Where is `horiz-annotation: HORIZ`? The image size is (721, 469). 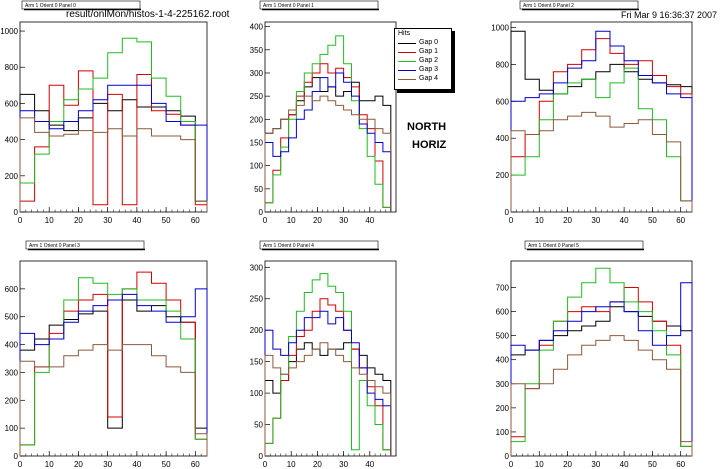 horiz-annotation: HORIZ is located at coordinates (429, 145).